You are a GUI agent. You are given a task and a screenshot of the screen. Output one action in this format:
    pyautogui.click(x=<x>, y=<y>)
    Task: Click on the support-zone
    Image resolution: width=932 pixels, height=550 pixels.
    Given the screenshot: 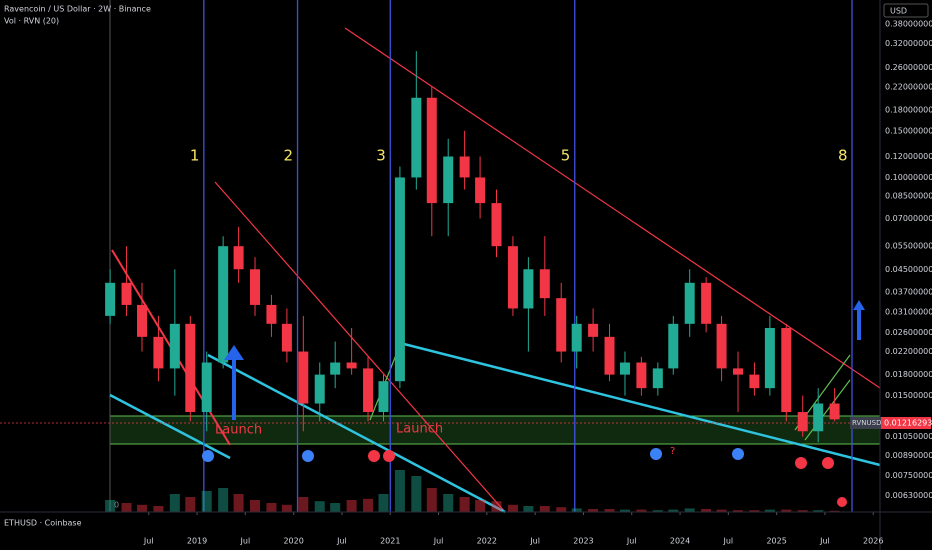 What is the action you would take?
    pyautogui.click(x=495, y=430)
    